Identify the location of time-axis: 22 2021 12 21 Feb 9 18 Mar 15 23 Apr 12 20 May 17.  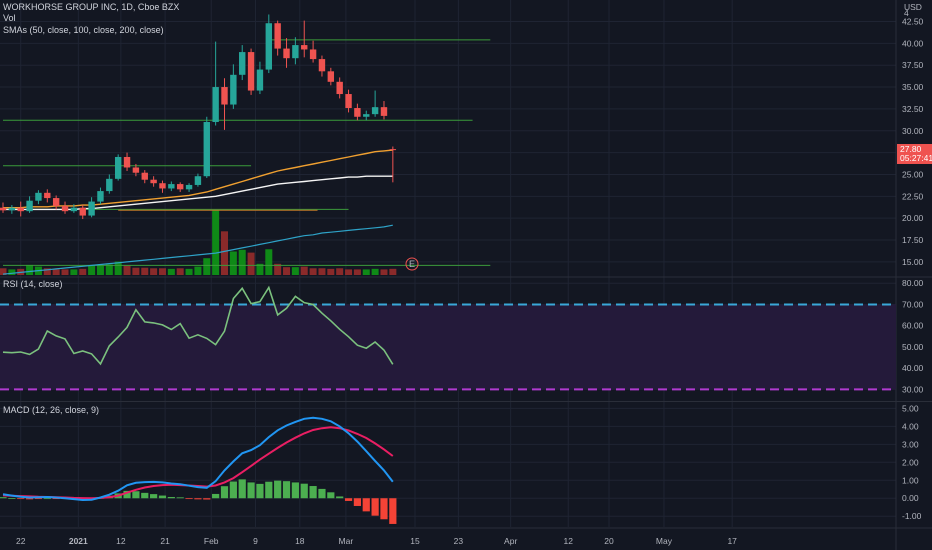
(376, 541).